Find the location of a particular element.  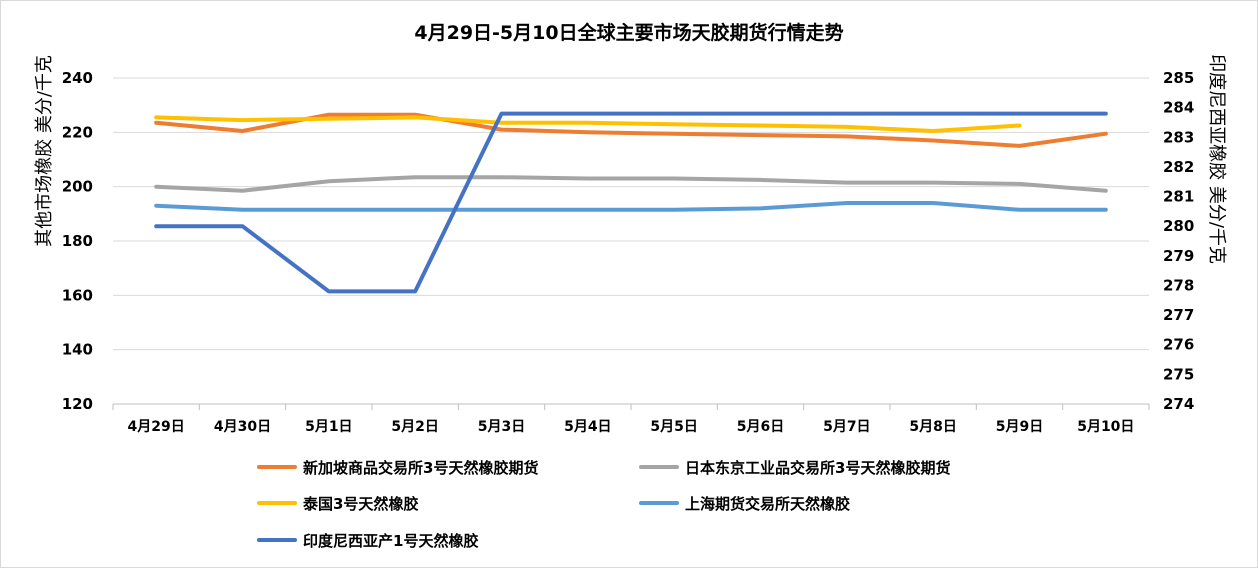

right-tick-label: 274 is located at coordinates (1178, 404).